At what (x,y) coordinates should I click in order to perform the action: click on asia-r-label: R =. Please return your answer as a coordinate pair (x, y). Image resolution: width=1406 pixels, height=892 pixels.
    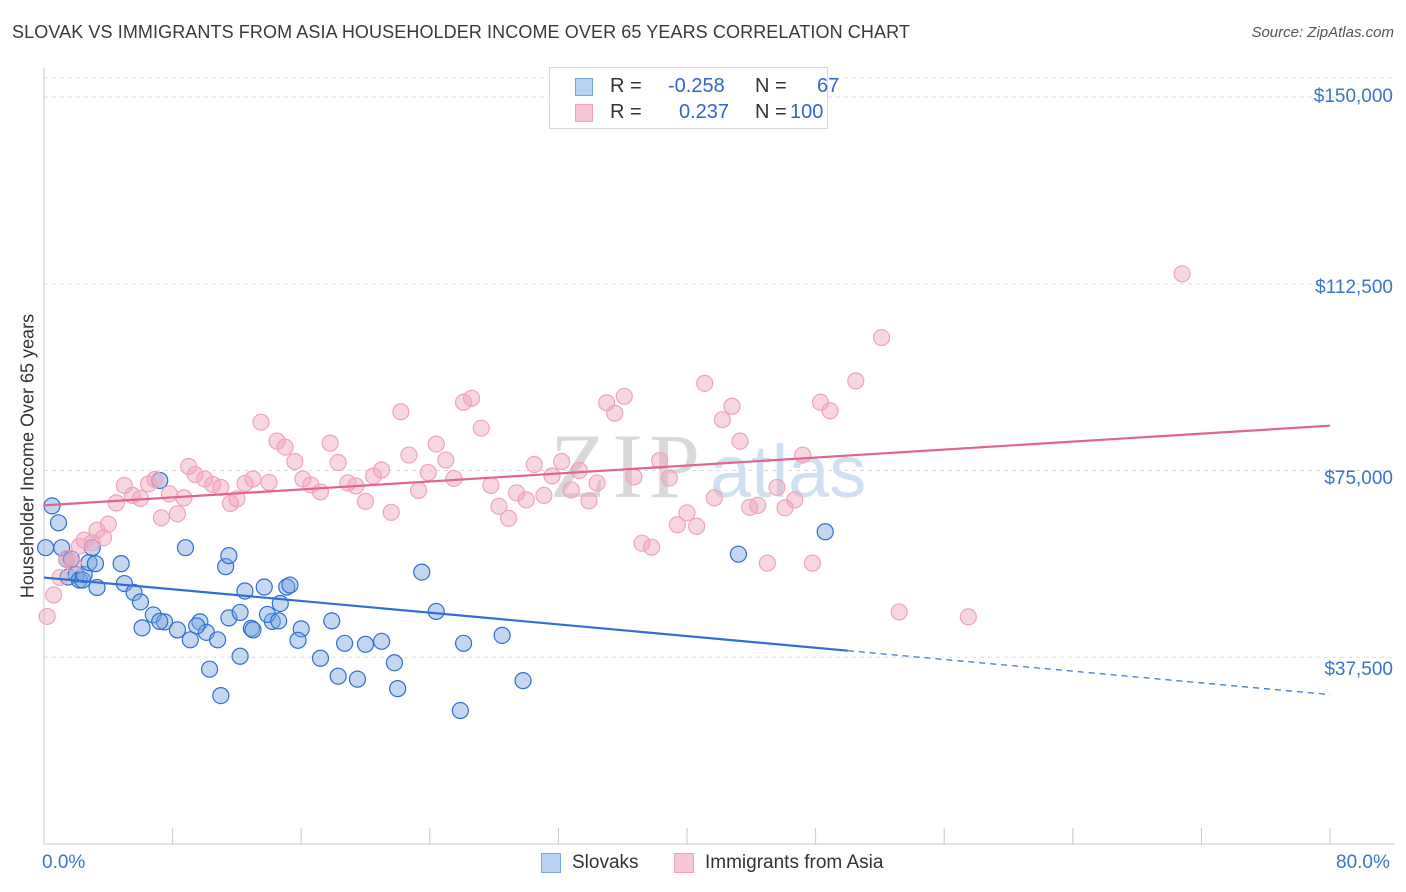
    Looking at the image, I should click on (626, 112).